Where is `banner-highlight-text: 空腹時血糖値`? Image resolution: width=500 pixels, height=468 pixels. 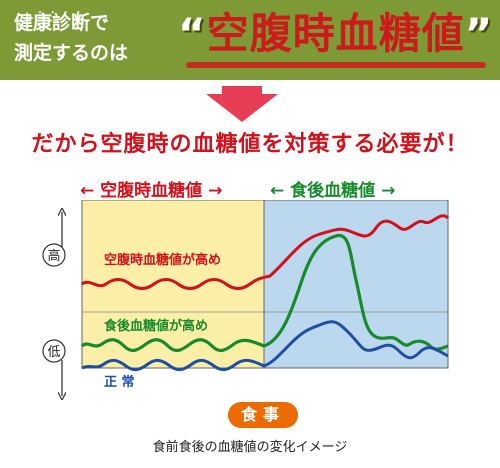 banner-highlight-text: 空腹時血糖値 is located at coordinates (335, 33).